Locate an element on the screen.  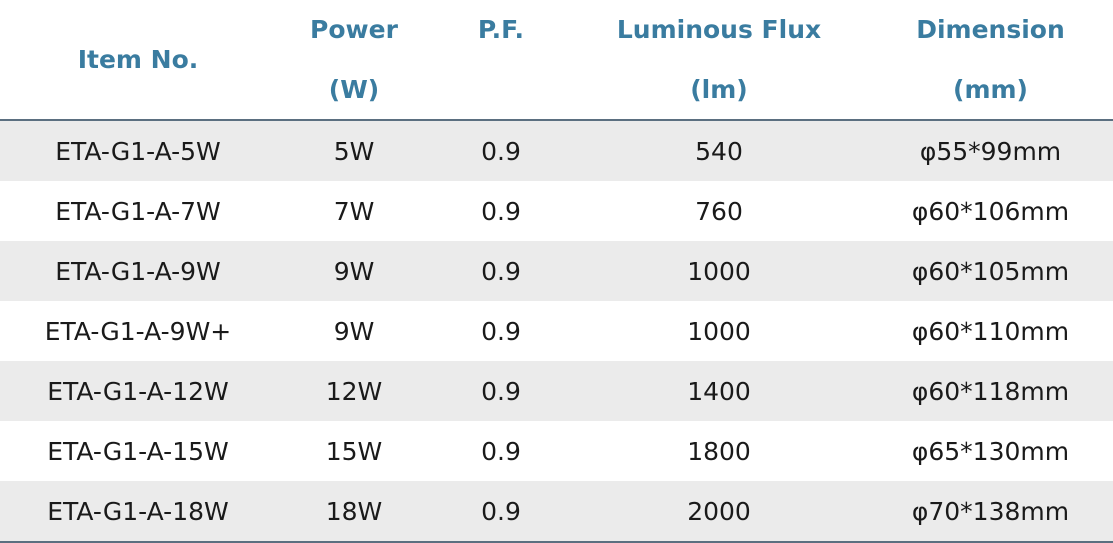
table-cell: 540 is located at coordinates (719, 151).